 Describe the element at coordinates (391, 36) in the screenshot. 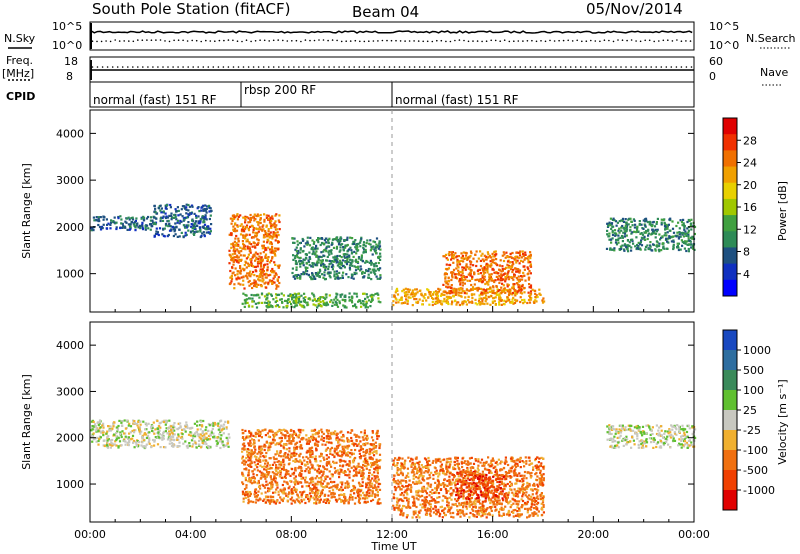

I see `nsky-trace` at that location.